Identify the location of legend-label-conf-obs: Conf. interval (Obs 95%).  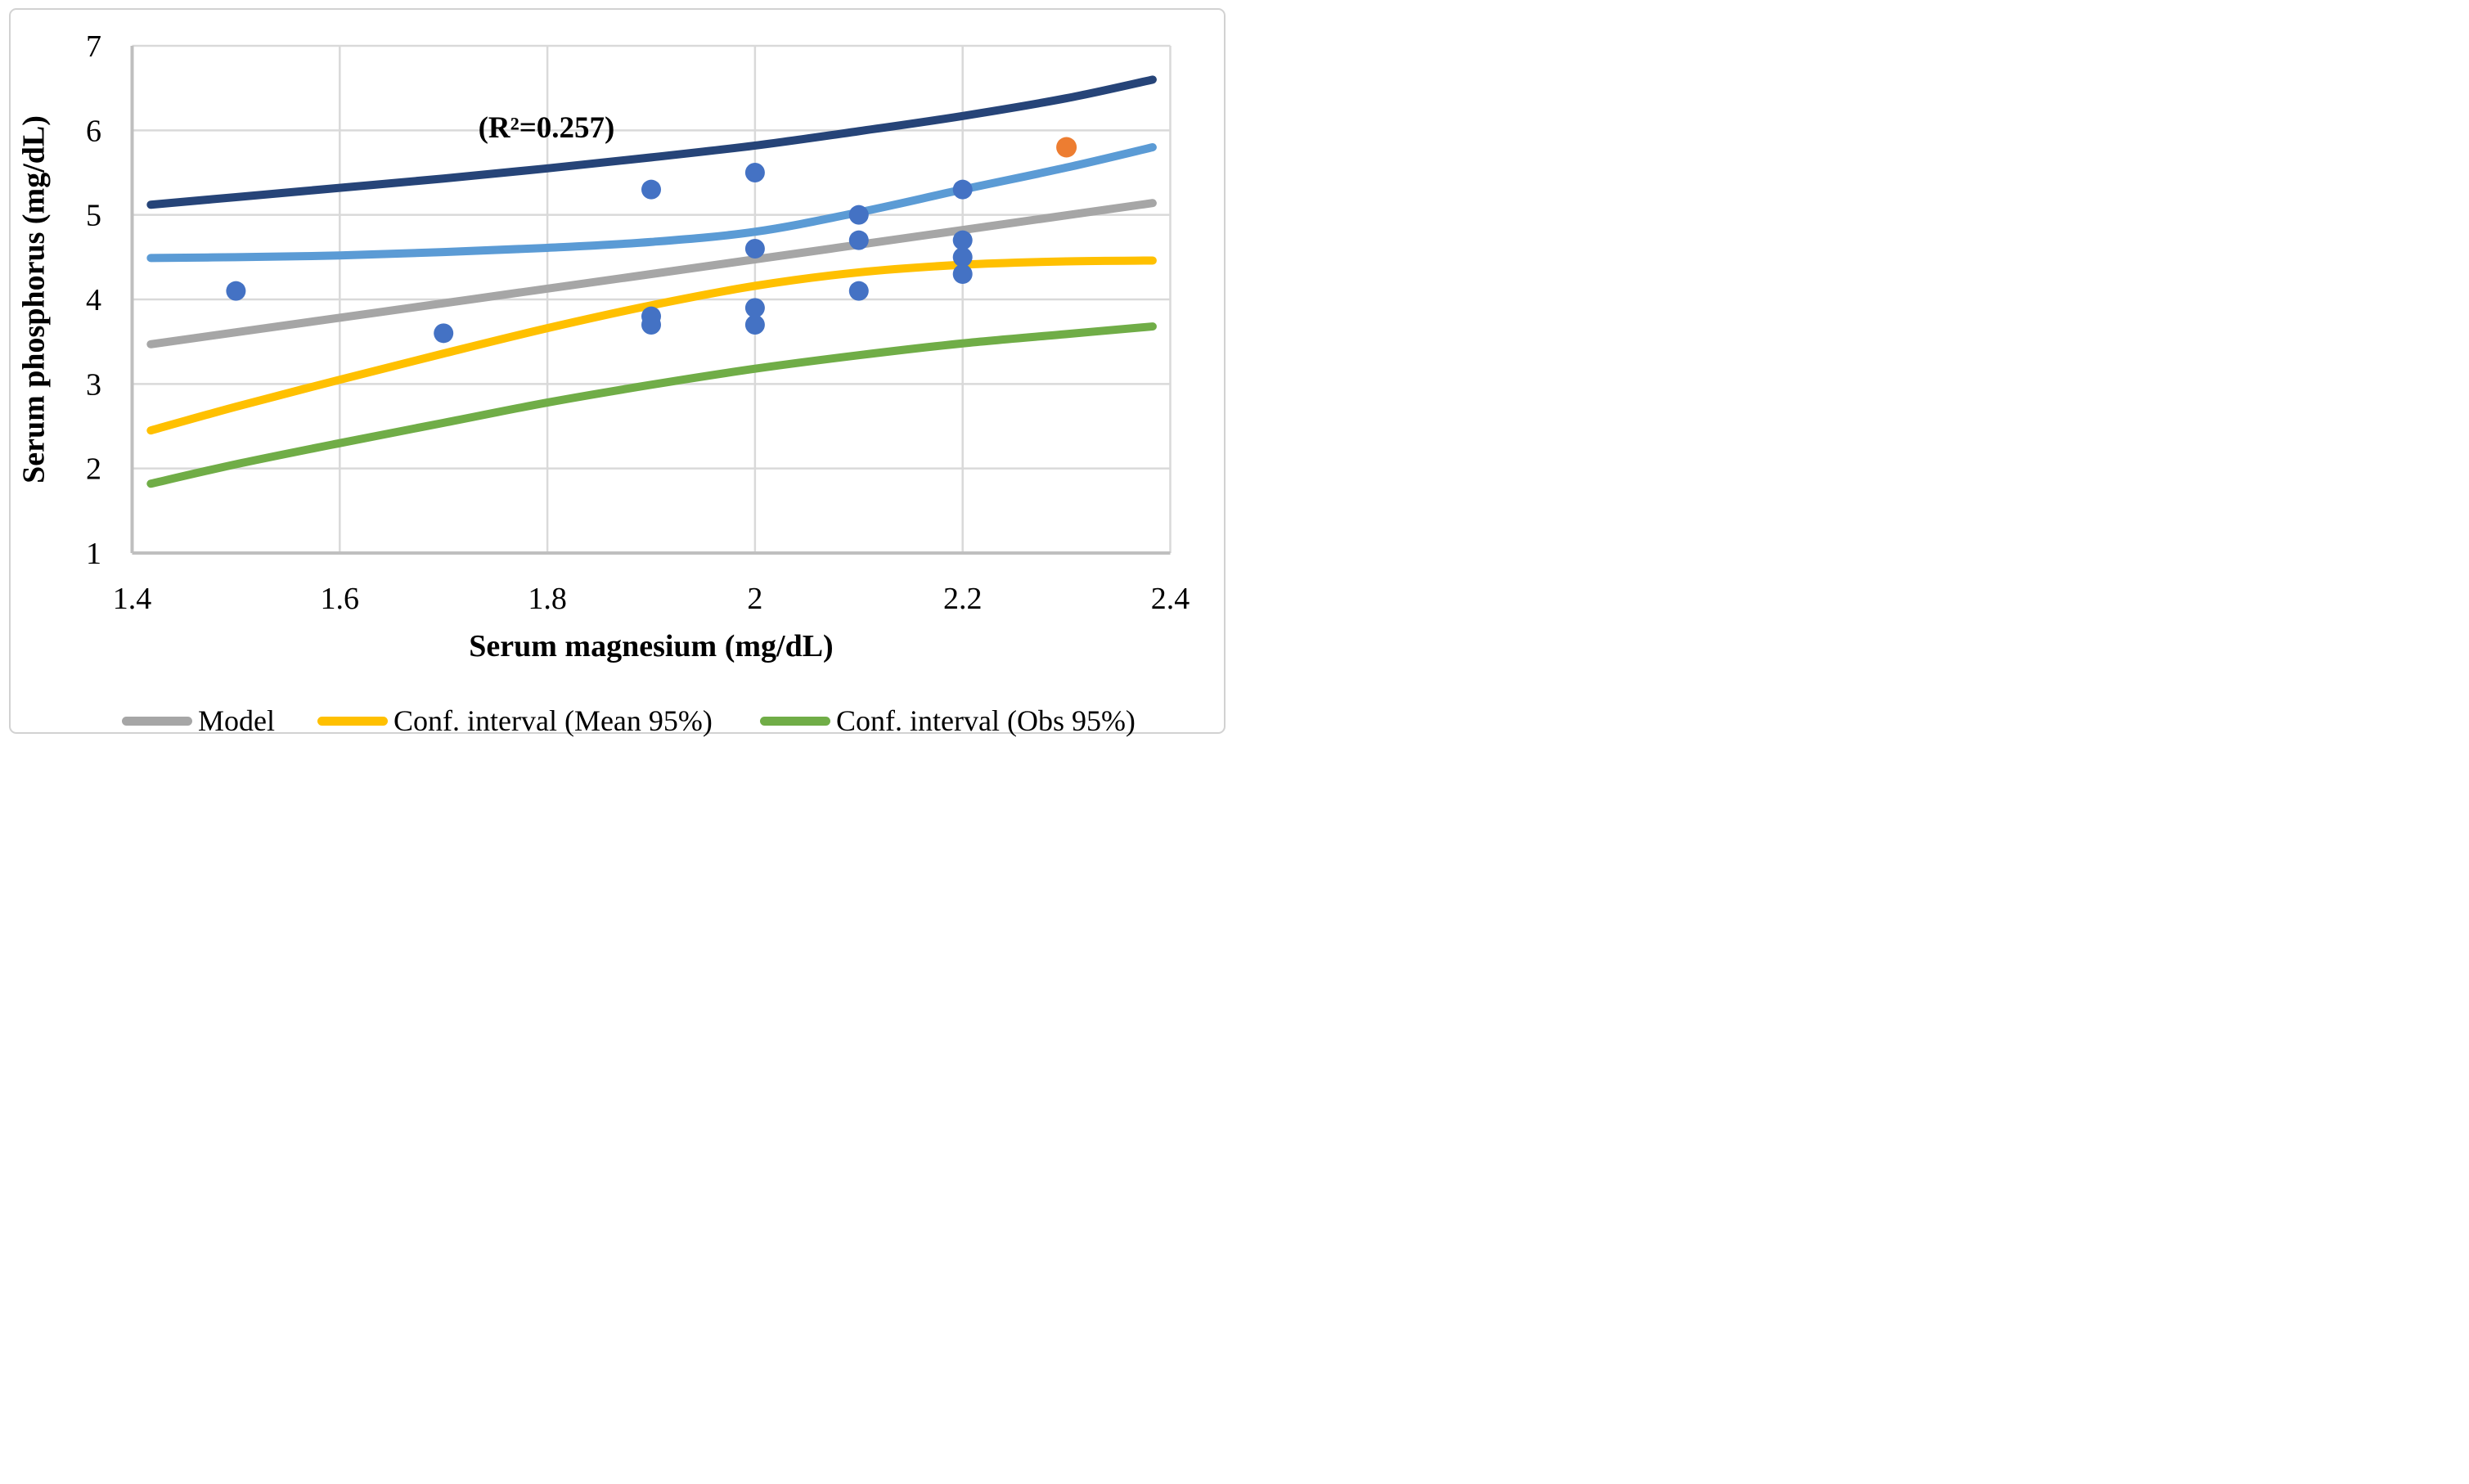
(986, 720).